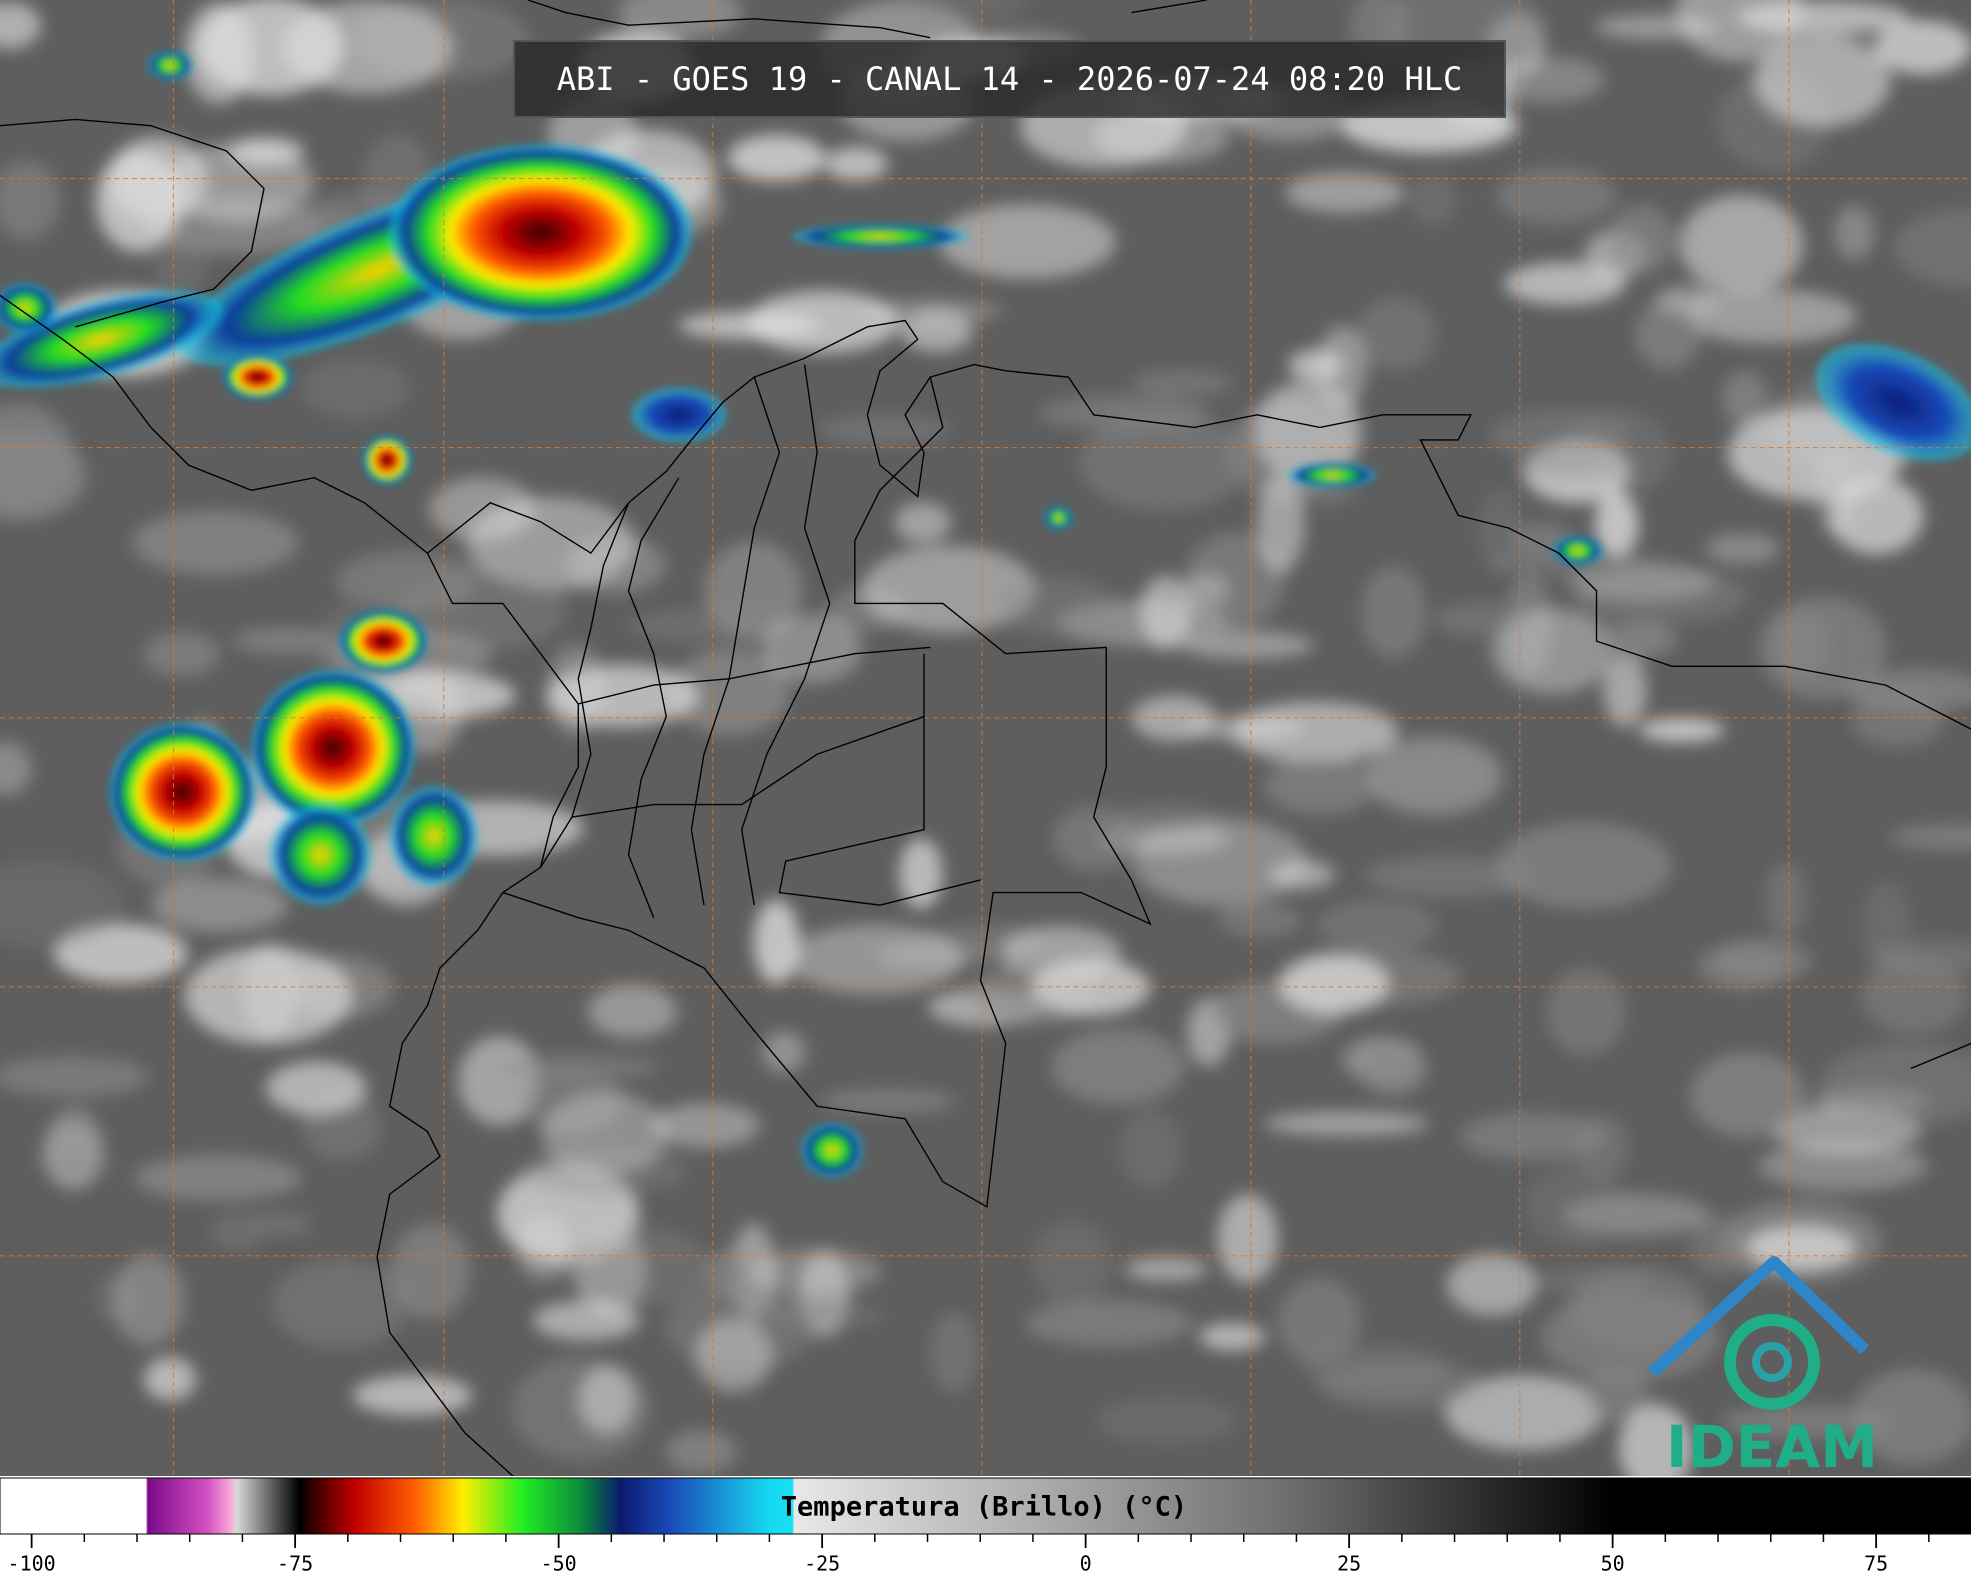  I want to click on colorbar-ticks: -100 -75 -50 -25 0 25 50 75, so click(969, 1555).